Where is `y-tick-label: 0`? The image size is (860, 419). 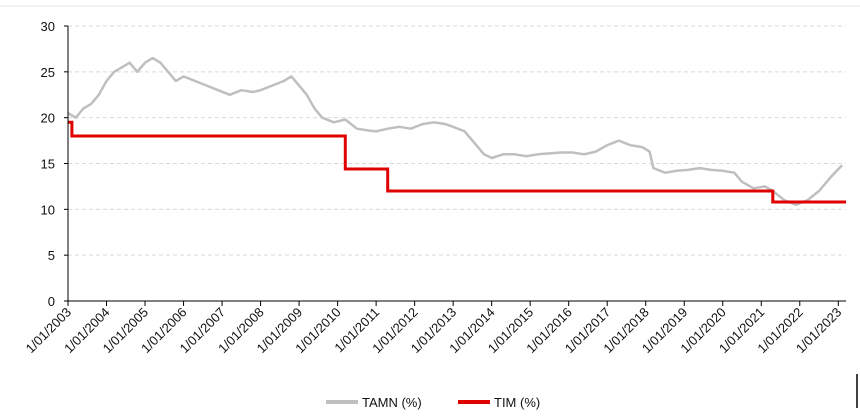
y-tick-label: 0 is located at coordinates (51, 301).